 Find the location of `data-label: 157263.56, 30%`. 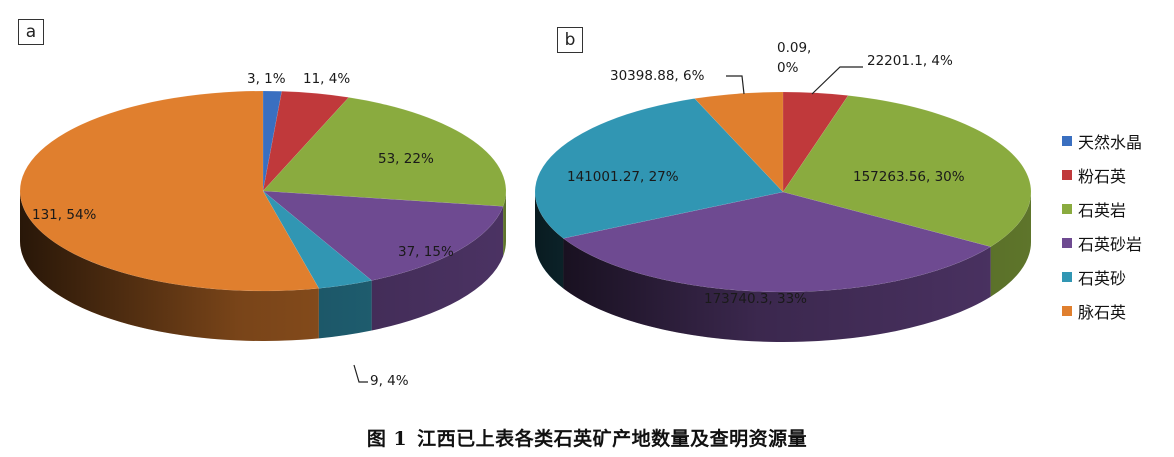

data-label: 157263.56, 30% is located at coordinates (909, 177).